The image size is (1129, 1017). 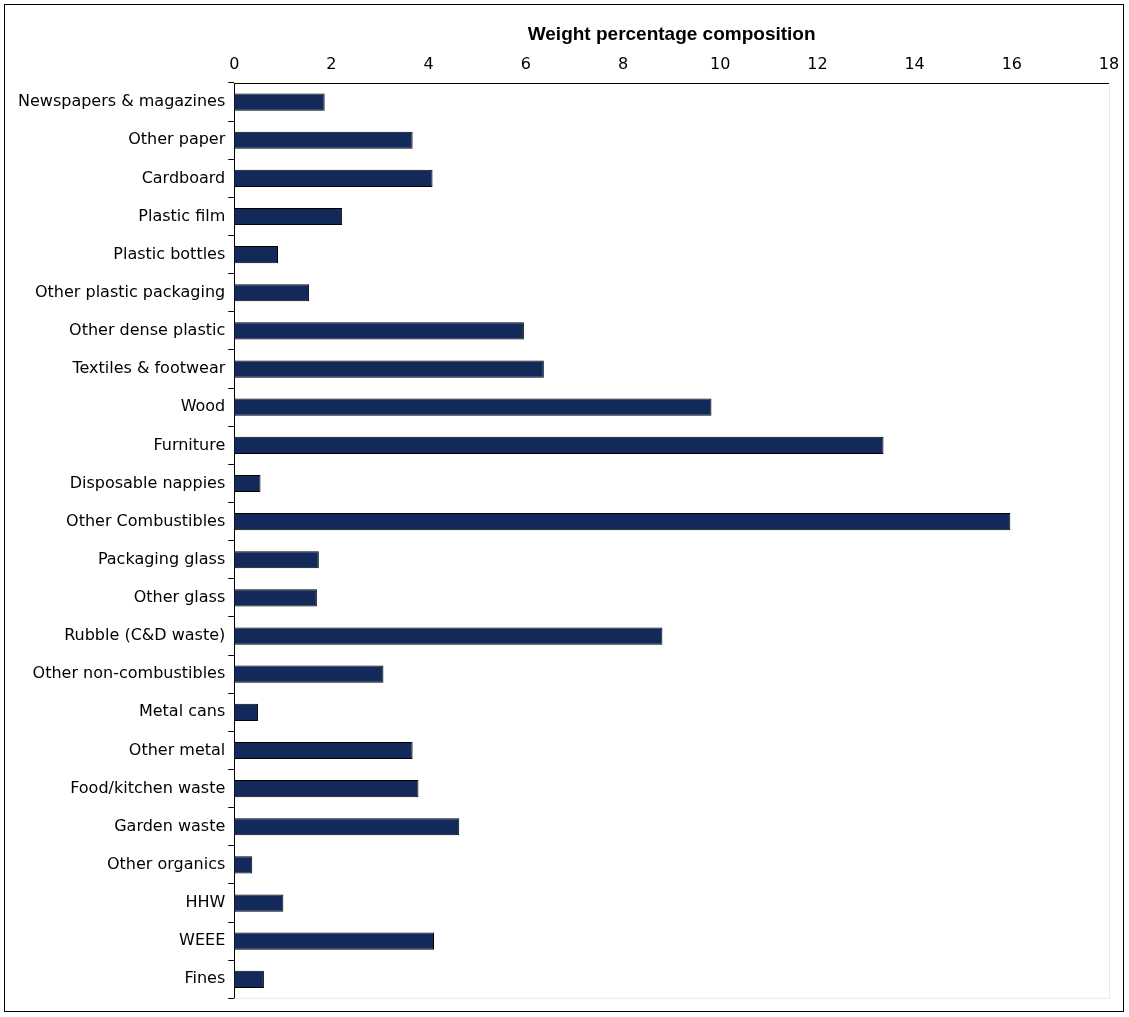 I want to click on y-tick-label: Fines, so click(x=205, y=978).